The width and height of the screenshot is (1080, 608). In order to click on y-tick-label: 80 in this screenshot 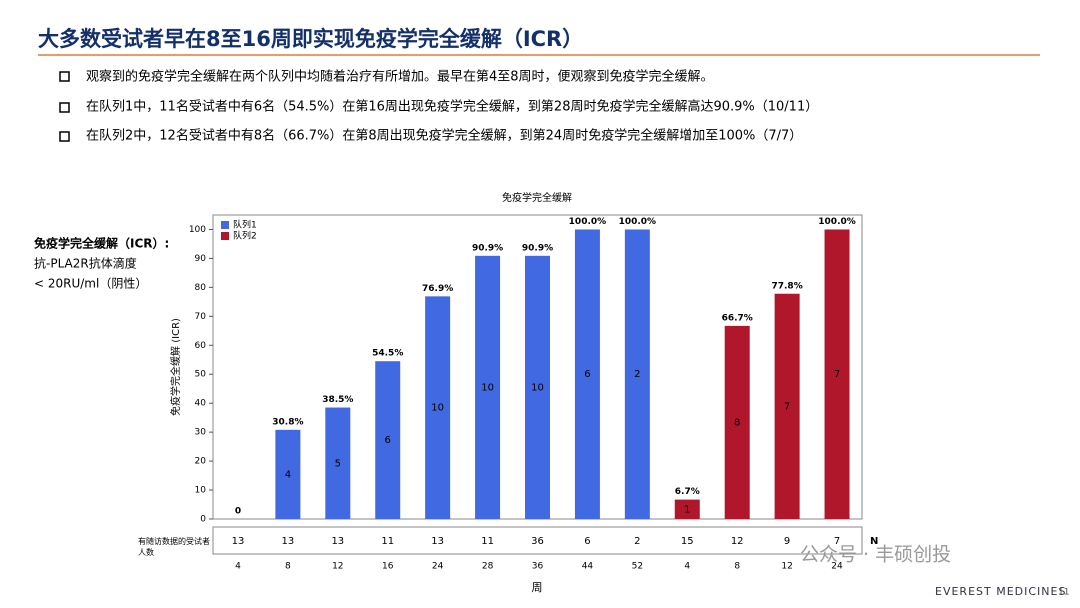, I will do `click(201, 288)`.